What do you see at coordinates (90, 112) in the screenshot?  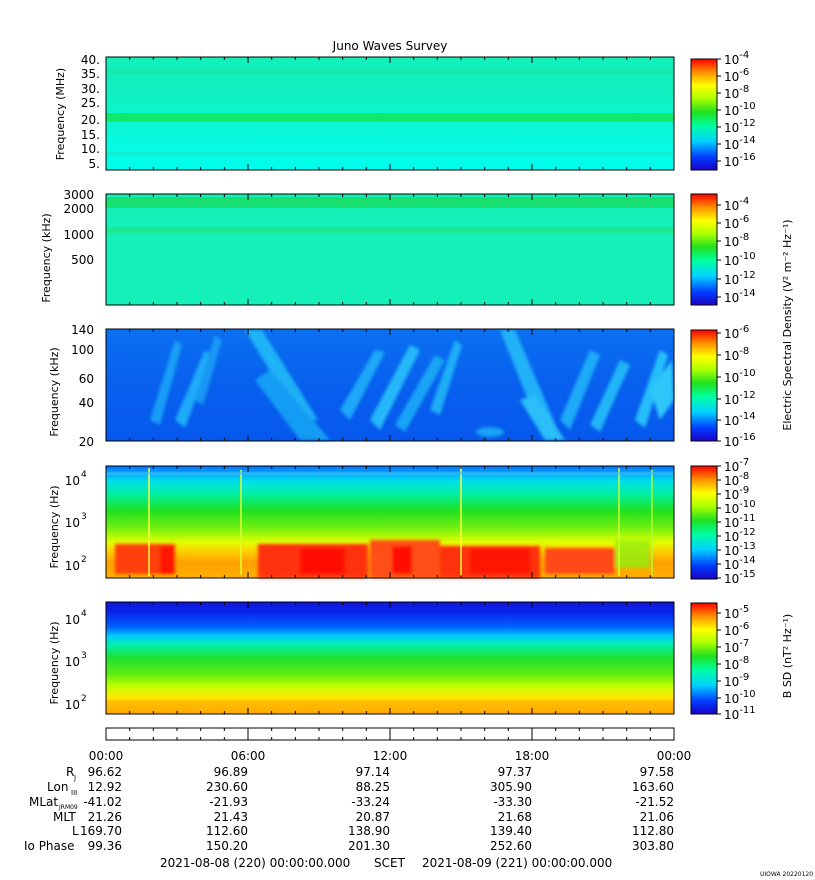 I see `panel-1-yticks: 40. 35. 30. 25. 20. 15. 10. 5.` at bounding box center [90, 112].